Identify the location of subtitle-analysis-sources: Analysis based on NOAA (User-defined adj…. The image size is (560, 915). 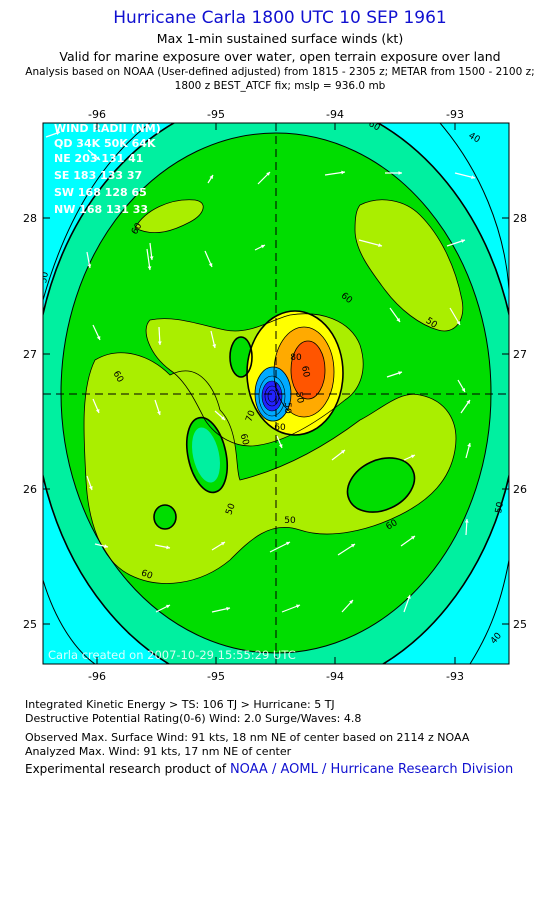
(280, 72).